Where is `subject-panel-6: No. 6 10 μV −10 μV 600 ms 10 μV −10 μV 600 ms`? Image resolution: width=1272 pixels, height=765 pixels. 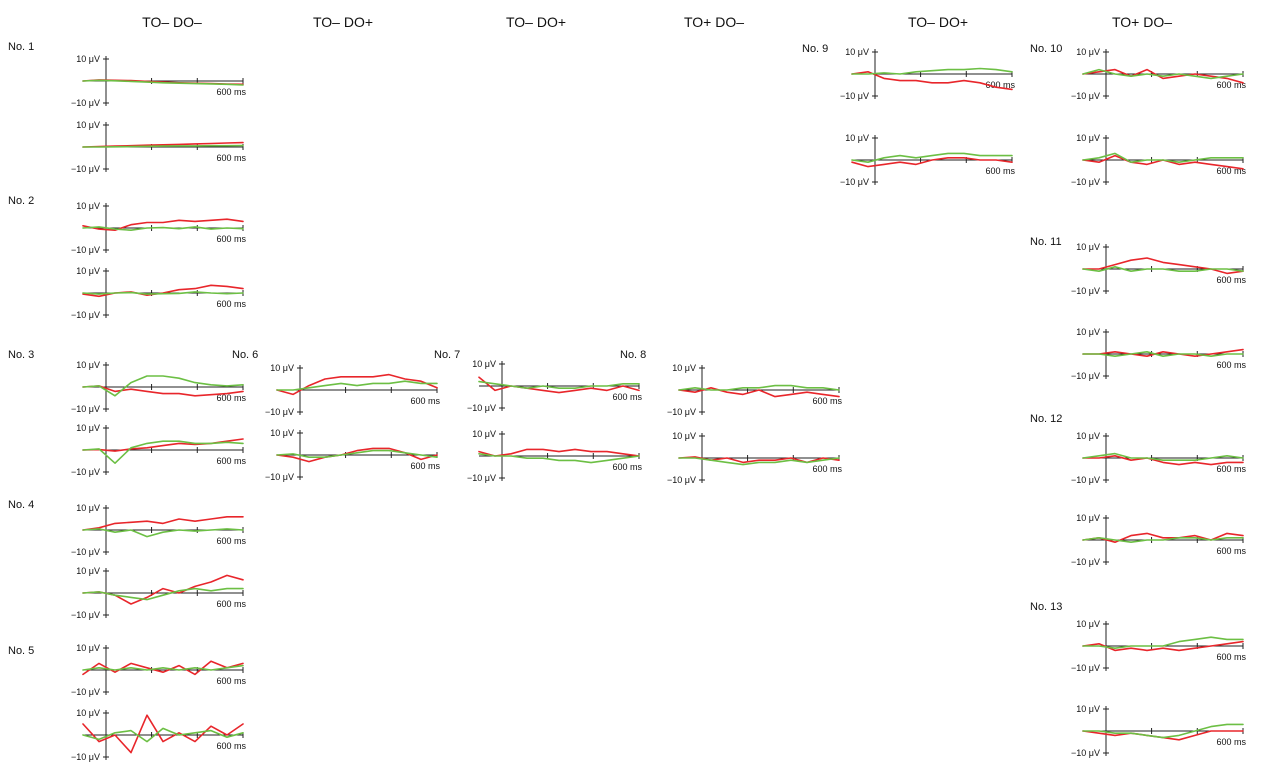 subject-panel-6: No. 6 10 μV −10 μV 600 ms 10 μV −10 μV 600 ms is located at coordinates (336, 415).